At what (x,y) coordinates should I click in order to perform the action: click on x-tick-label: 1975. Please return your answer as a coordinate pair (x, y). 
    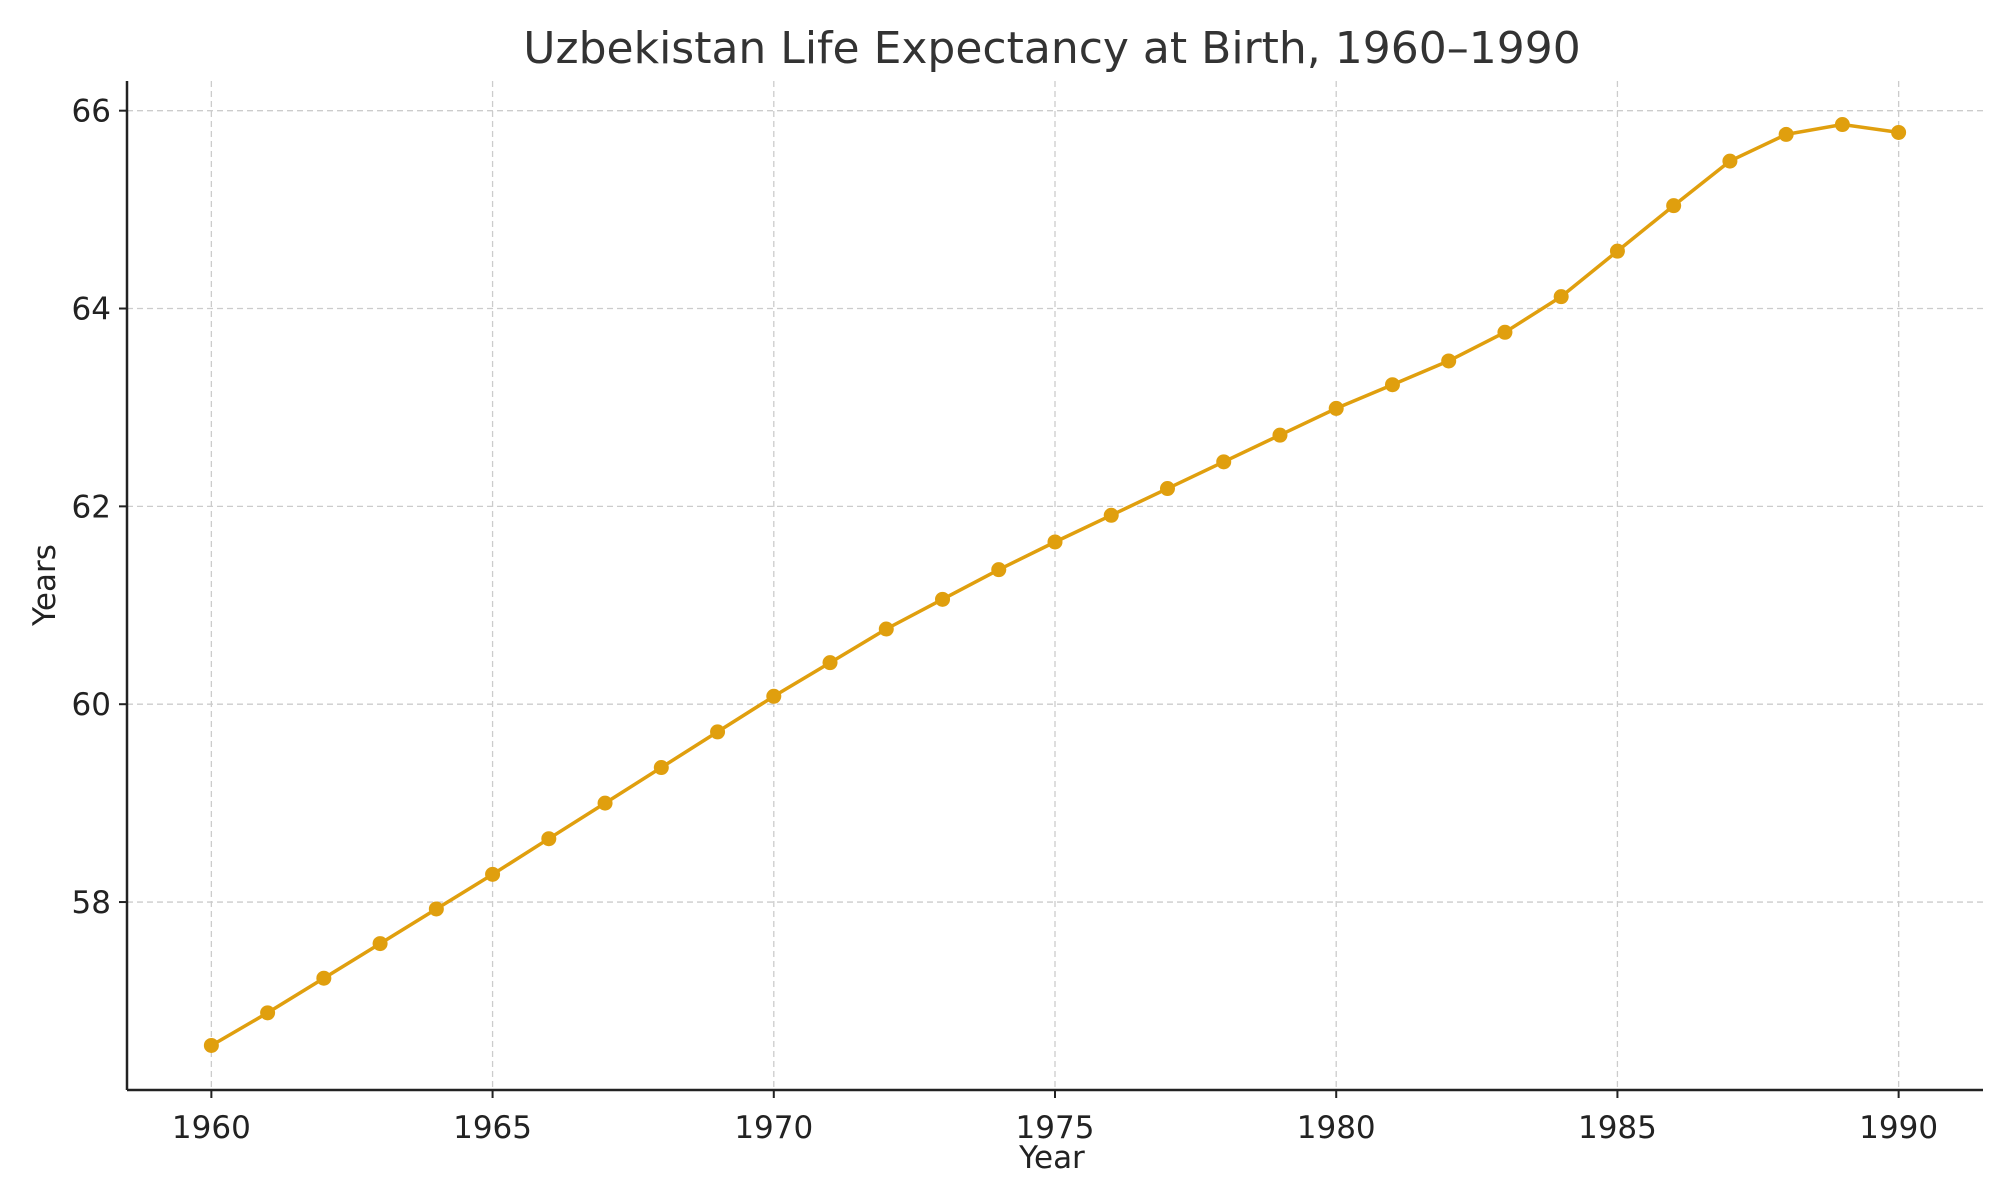
    Looking at the image, I should click on (1055, 1128).